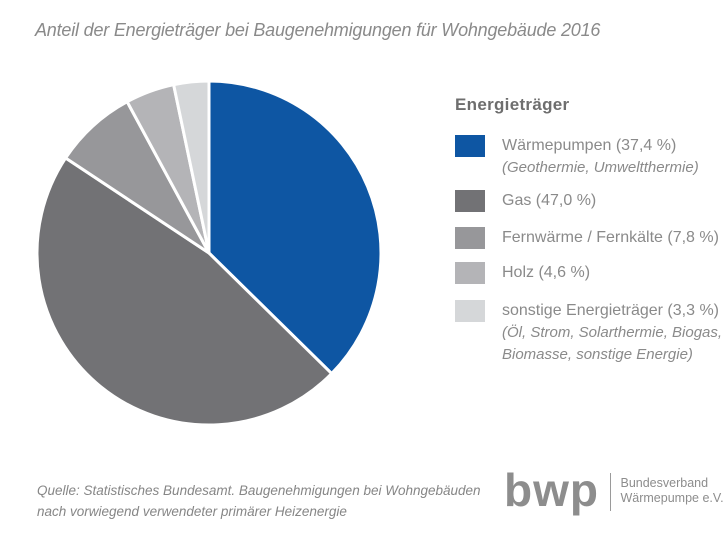 The height and width of the screenshot is (542, 728). I want to click on legend-swatch-fernwaerme, so click(470, 238).